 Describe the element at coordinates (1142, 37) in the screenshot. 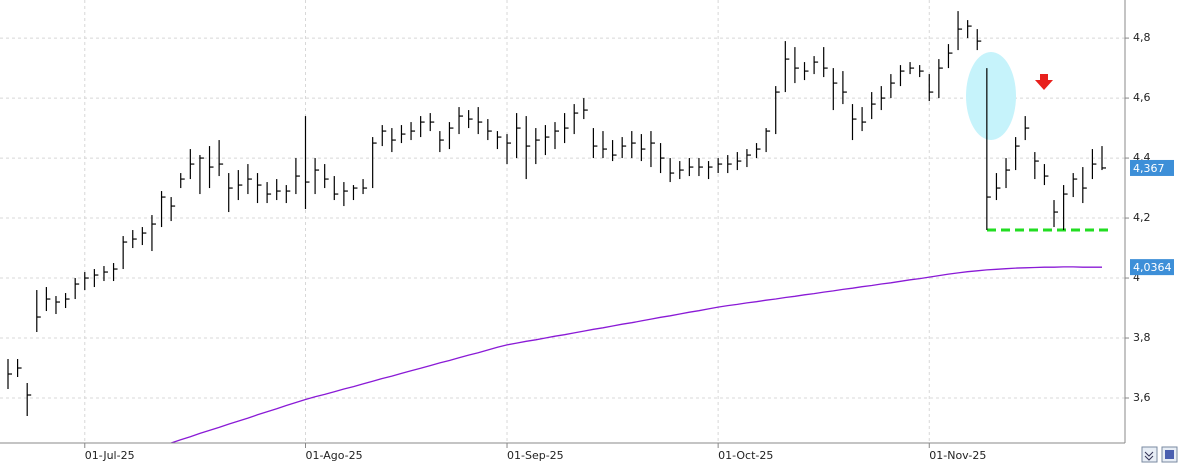

I see `y-tick-label: 4,8` at that location.